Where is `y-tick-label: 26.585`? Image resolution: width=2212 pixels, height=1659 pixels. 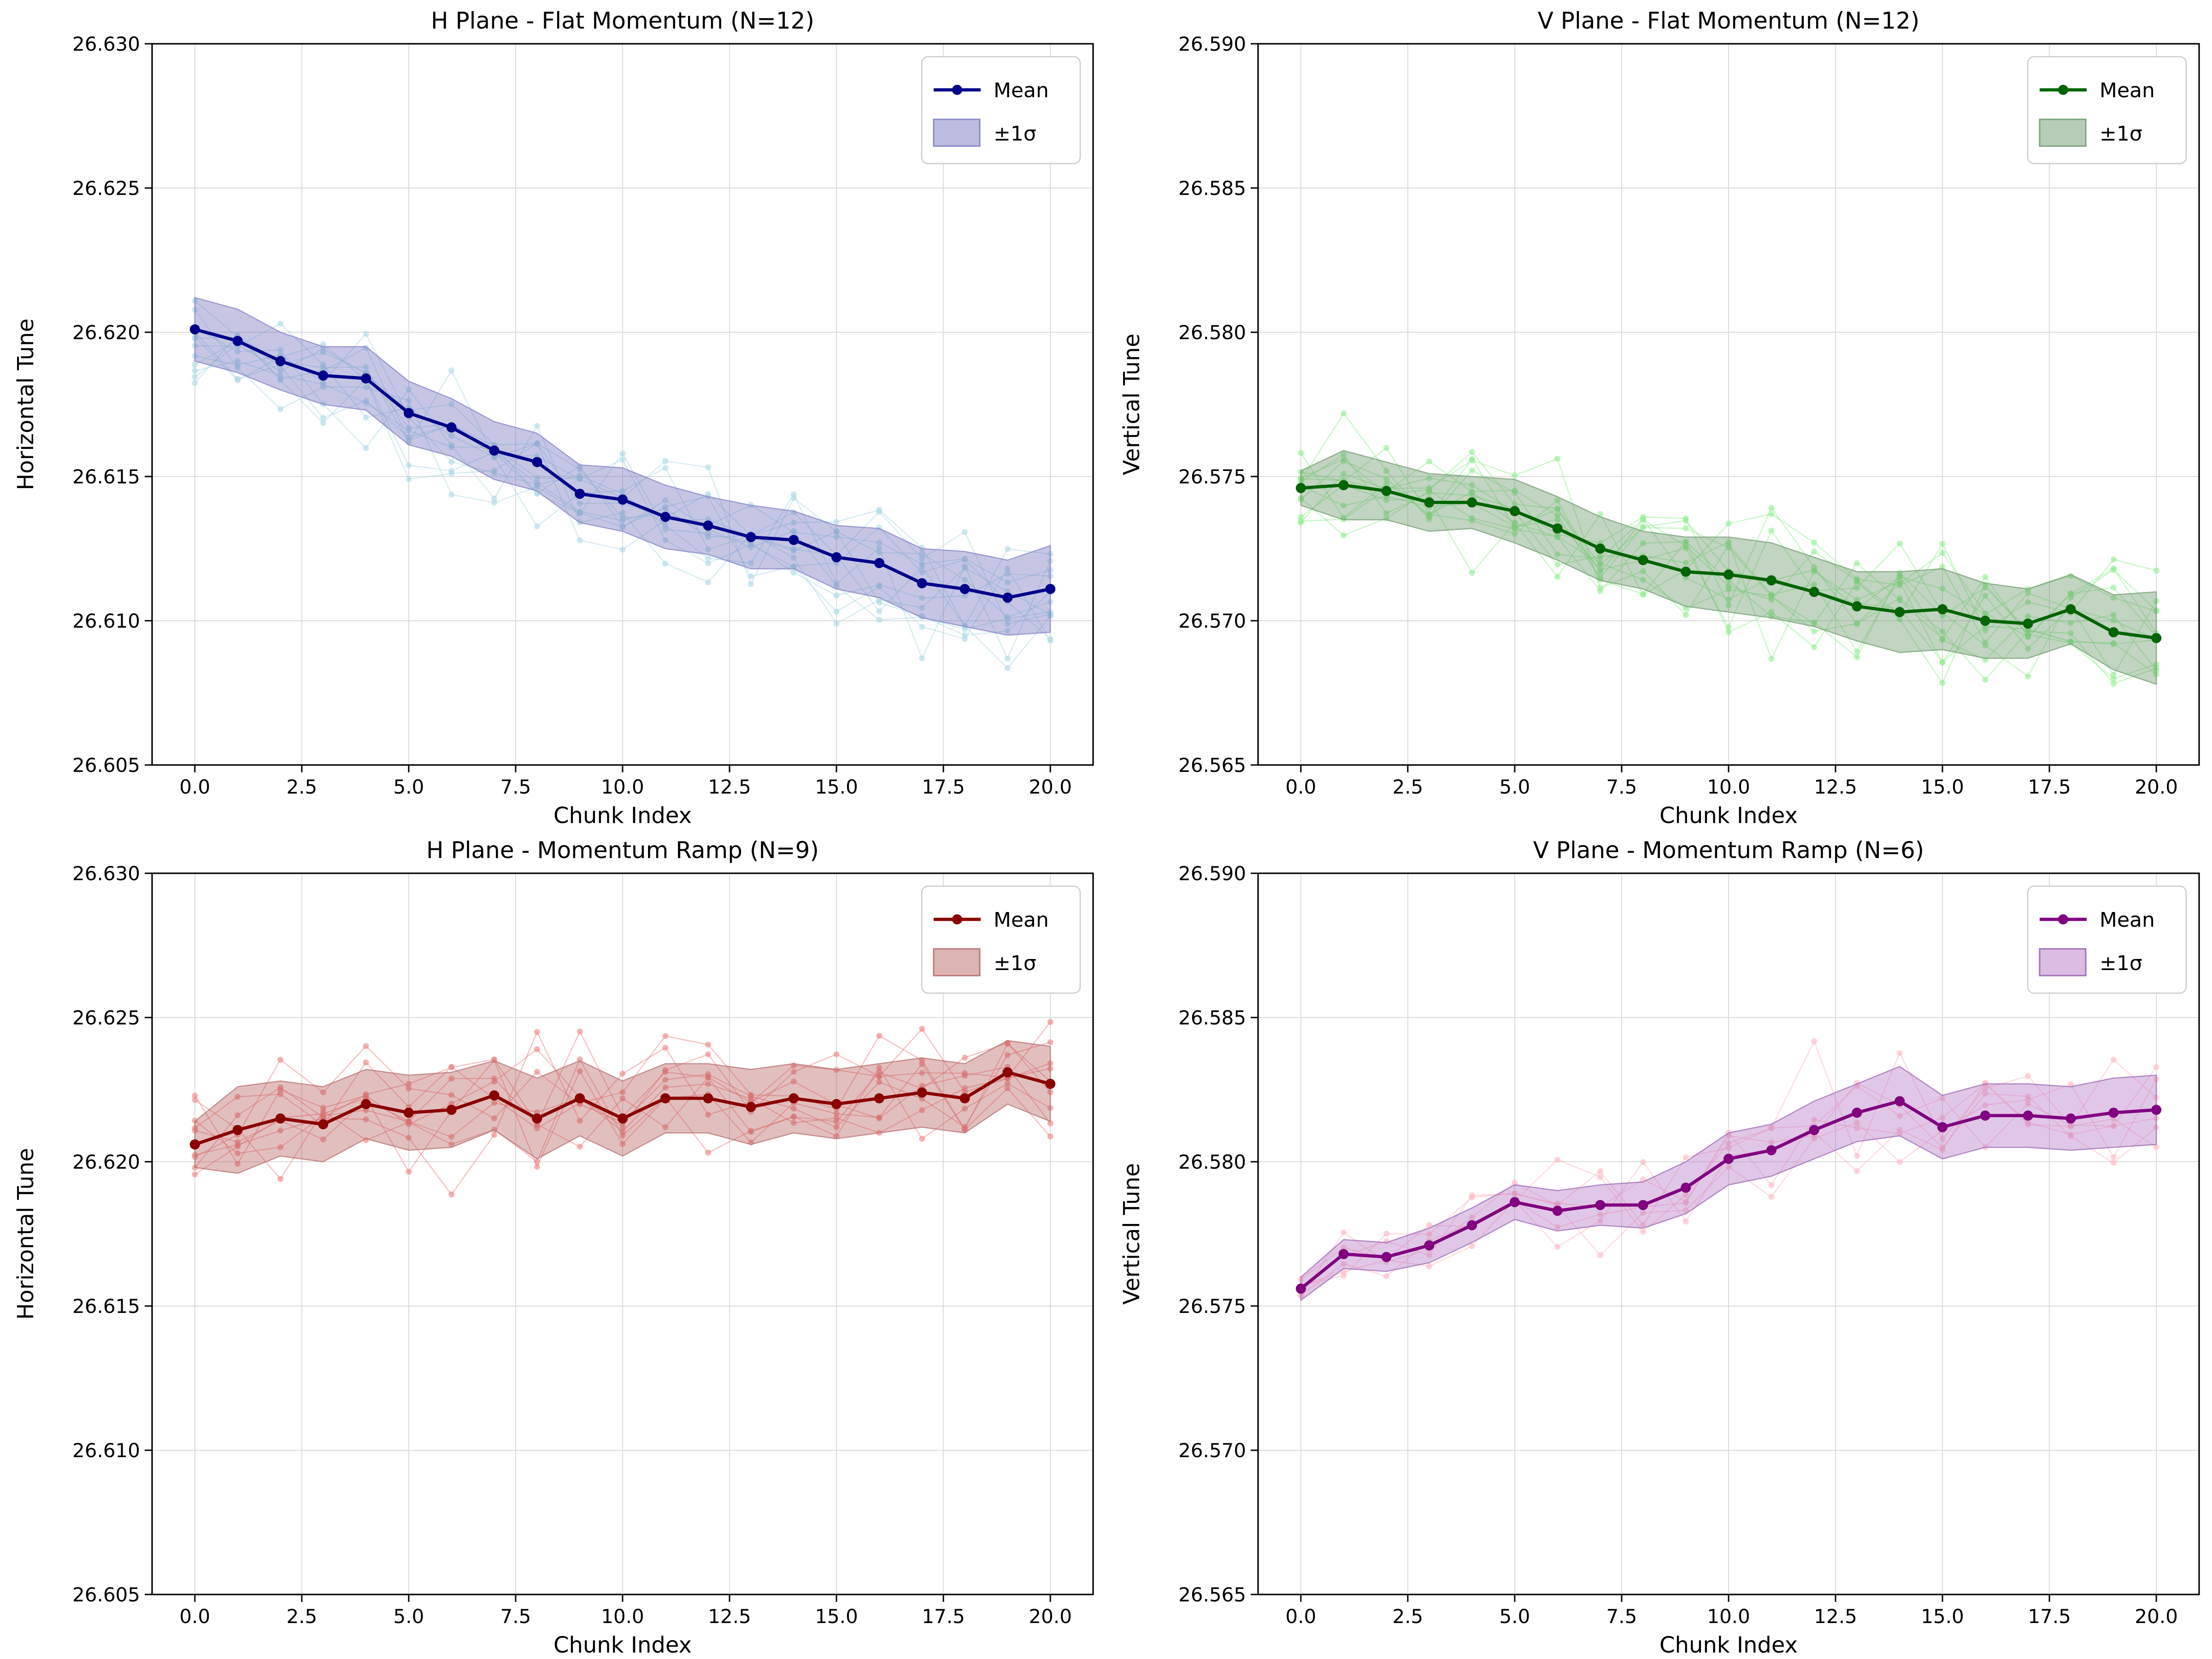 y-tick-label: 26.585 is located at coordinates (1212, 188).